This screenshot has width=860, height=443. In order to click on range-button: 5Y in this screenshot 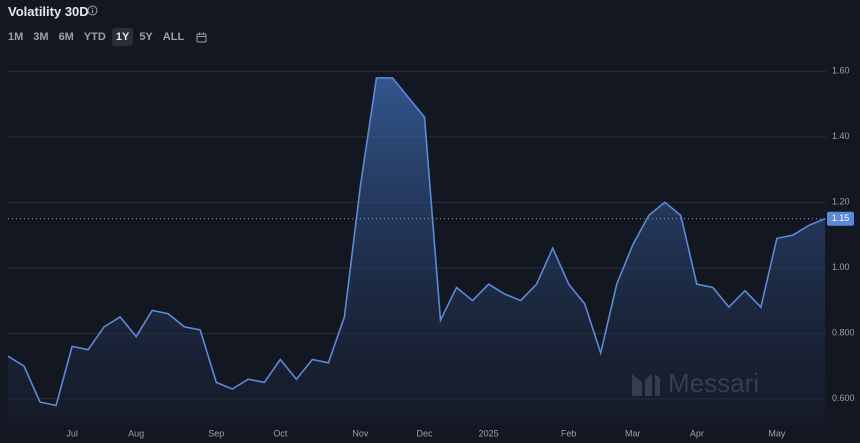, I will do `click(146, 37)`.